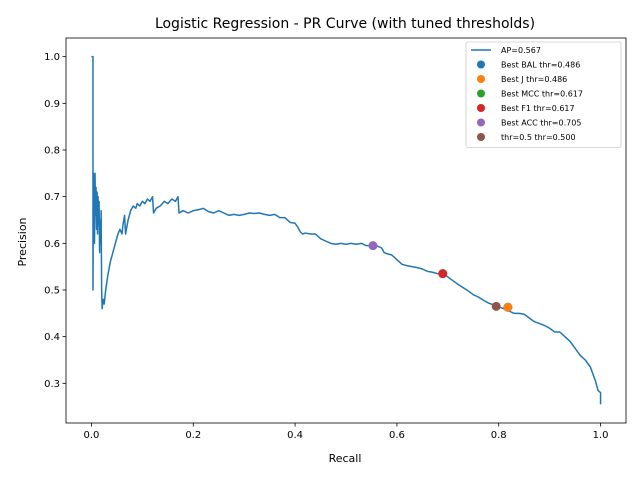  I want to click on y-tick-label-0: 0.3, so click(52, 384).